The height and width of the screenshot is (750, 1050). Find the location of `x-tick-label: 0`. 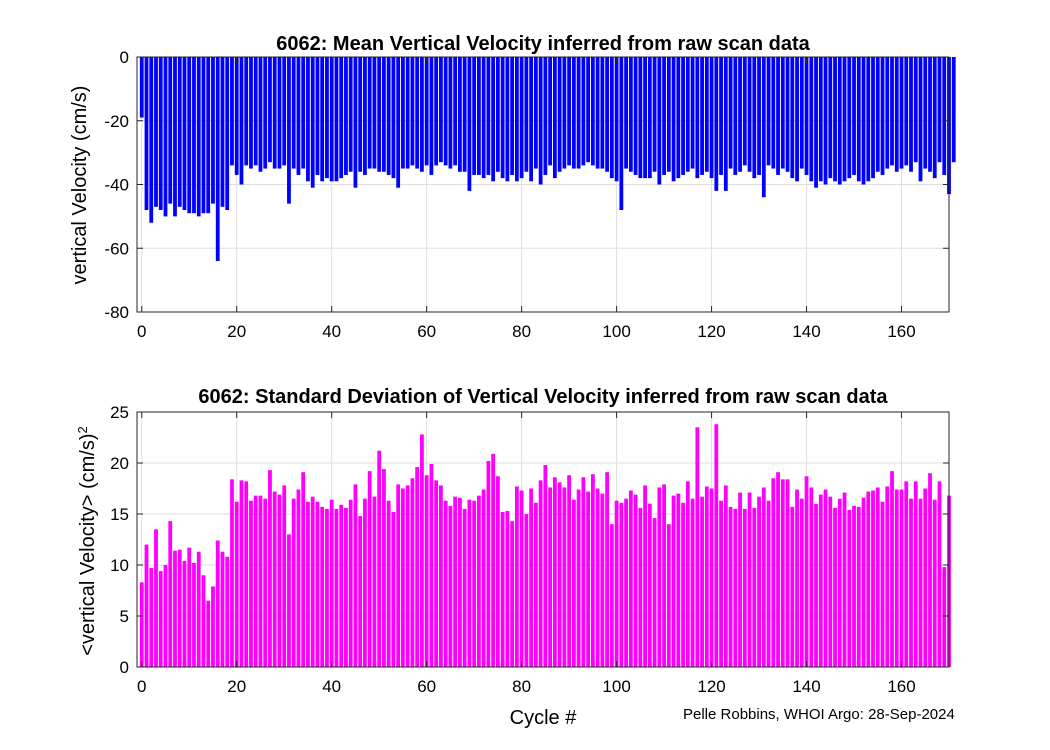

x-tick-label: 0 is located at coordinates (141, 686).